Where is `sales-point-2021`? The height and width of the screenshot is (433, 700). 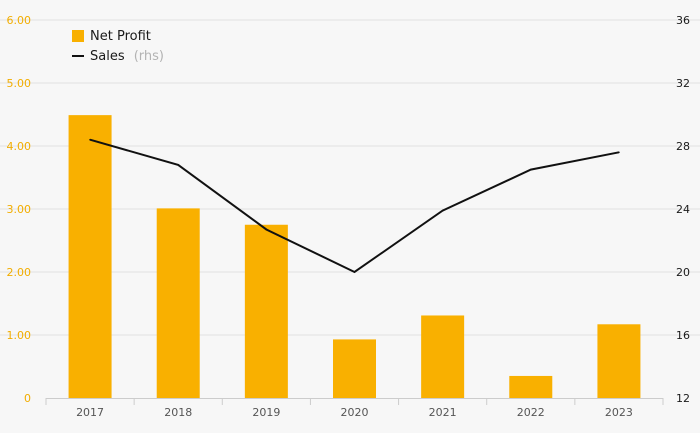 sales-point-2021 is located at coordinates (442, 210).